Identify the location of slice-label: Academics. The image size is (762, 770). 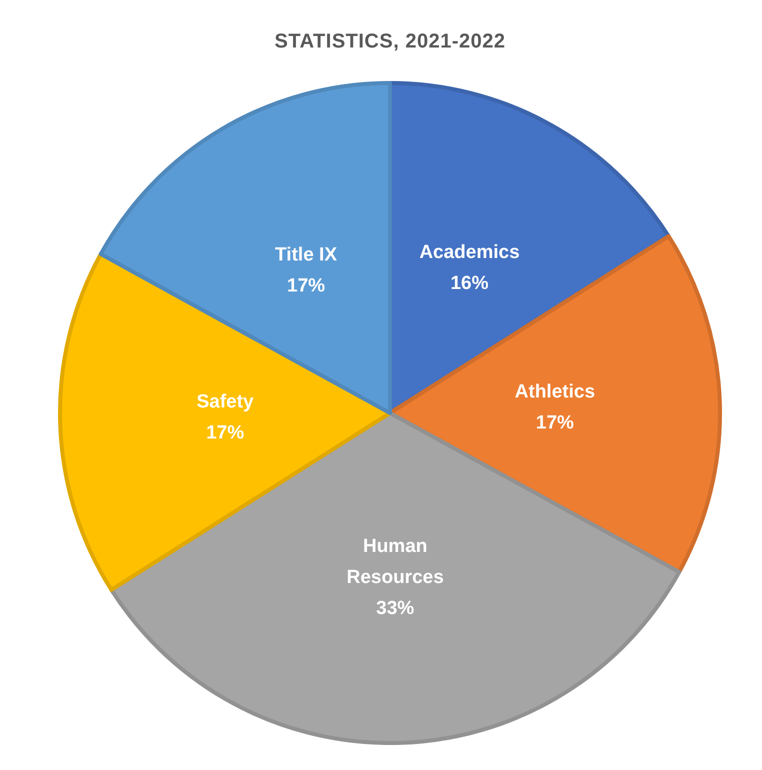
(469, 252).